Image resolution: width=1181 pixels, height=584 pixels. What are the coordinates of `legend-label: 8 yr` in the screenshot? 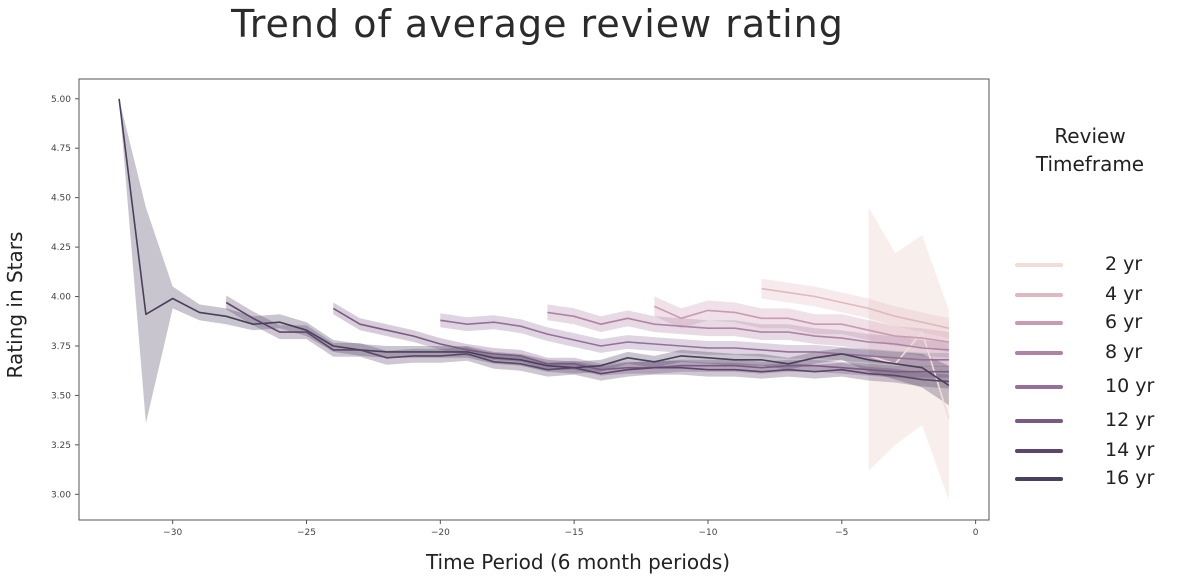 It's located at (1124, 352).